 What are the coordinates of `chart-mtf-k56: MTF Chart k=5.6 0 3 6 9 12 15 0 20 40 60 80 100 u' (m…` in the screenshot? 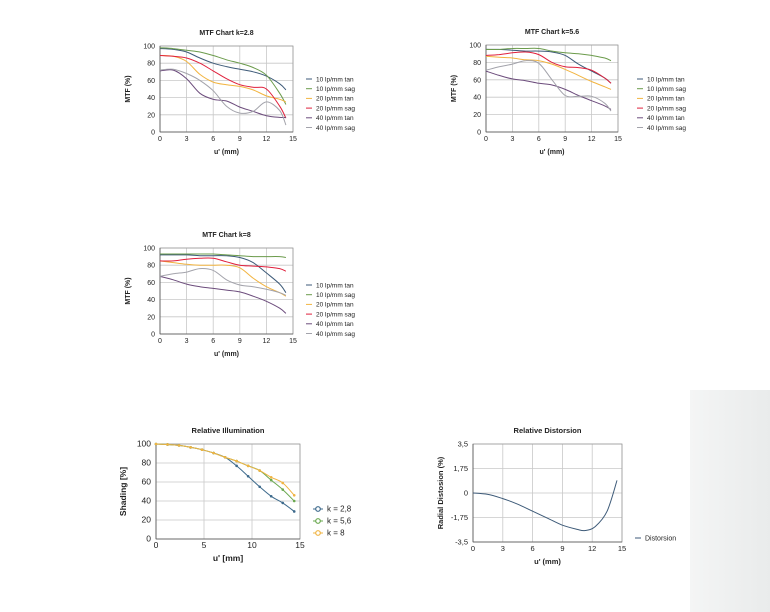 It's located at (568, 92).